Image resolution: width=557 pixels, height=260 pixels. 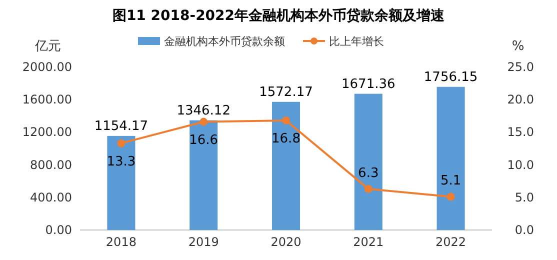 I want to click on y-tick-label: 400.00, so click(x=51, y=197).